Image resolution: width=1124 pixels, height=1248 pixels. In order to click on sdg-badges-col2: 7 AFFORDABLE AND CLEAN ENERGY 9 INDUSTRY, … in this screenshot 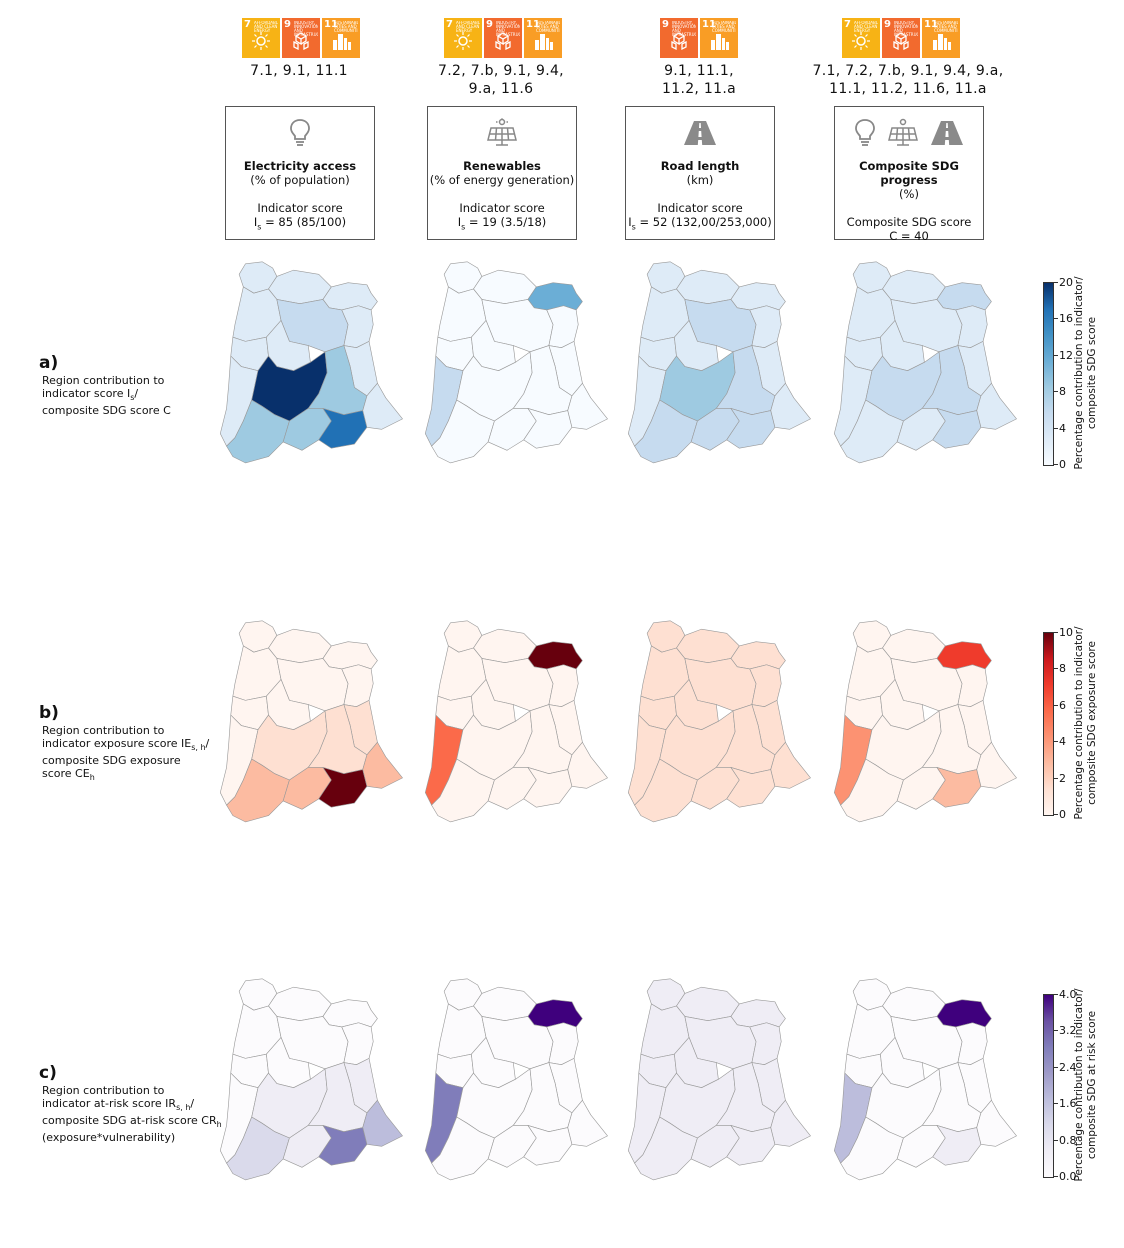, I will do `click(503, 38)`.